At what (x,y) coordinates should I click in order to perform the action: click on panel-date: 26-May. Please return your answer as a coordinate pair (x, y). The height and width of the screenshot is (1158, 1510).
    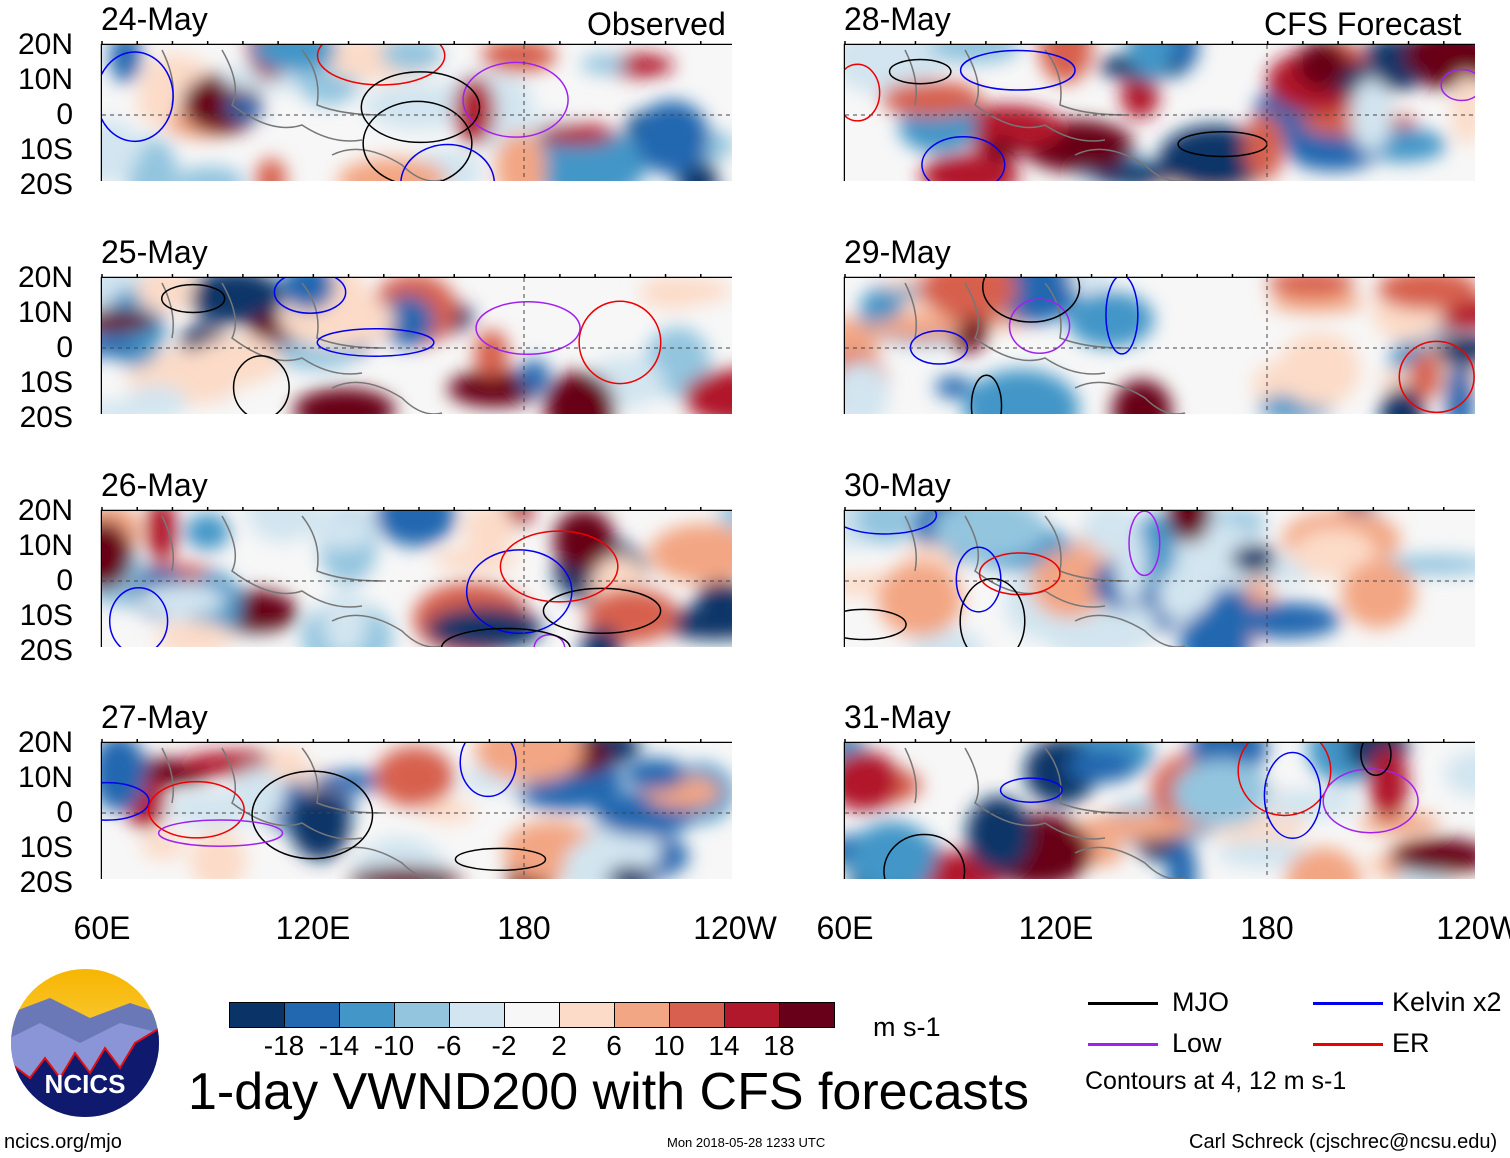
    Looking at the image, I should click on (154, 485).